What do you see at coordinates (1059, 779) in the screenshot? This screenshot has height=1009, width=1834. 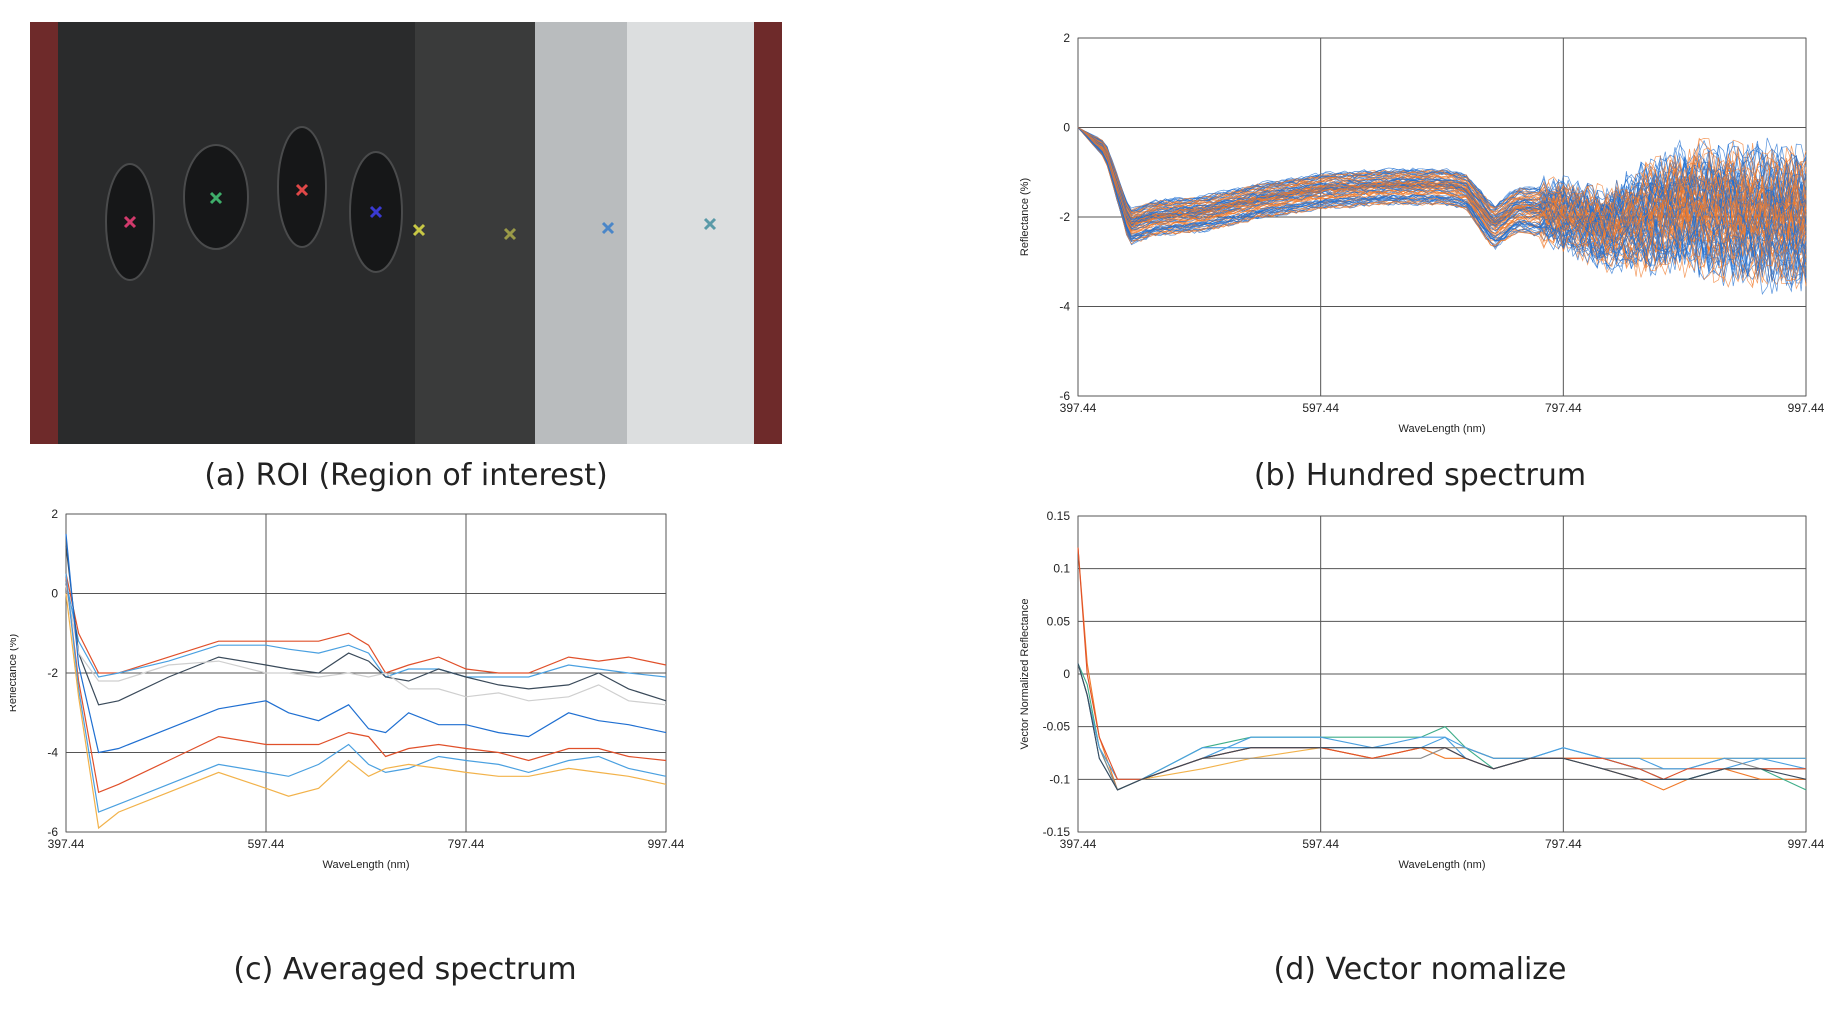 I see `y-tick-label: -0.1` at bounding box center [1059, 779].